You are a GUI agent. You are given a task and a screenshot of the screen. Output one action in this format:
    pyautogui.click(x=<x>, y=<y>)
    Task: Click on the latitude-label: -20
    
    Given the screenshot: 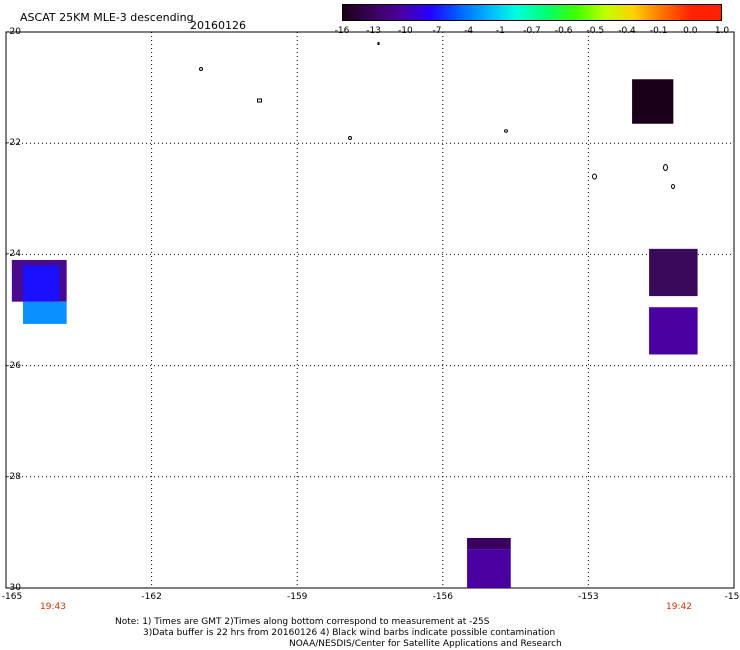 What is the action you would take?
    pyautogui.click(x=13, y=32)
    